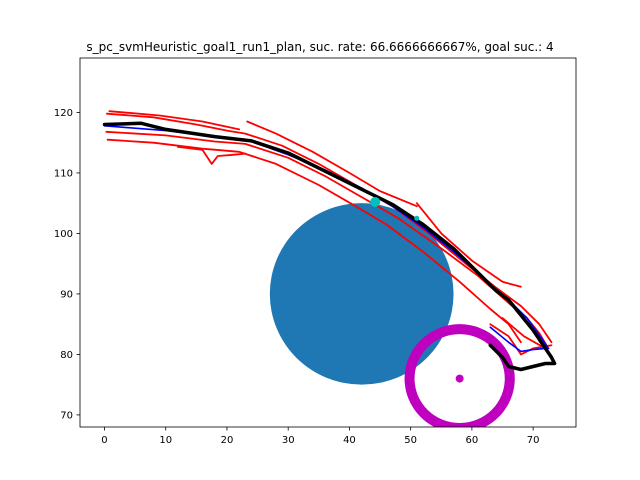 This screenshot has height=480, width=640. What do you see at coordinates (472, 440) in the screenshot?
I see `x-tick-label: 60` at bounding box center [472, 440].